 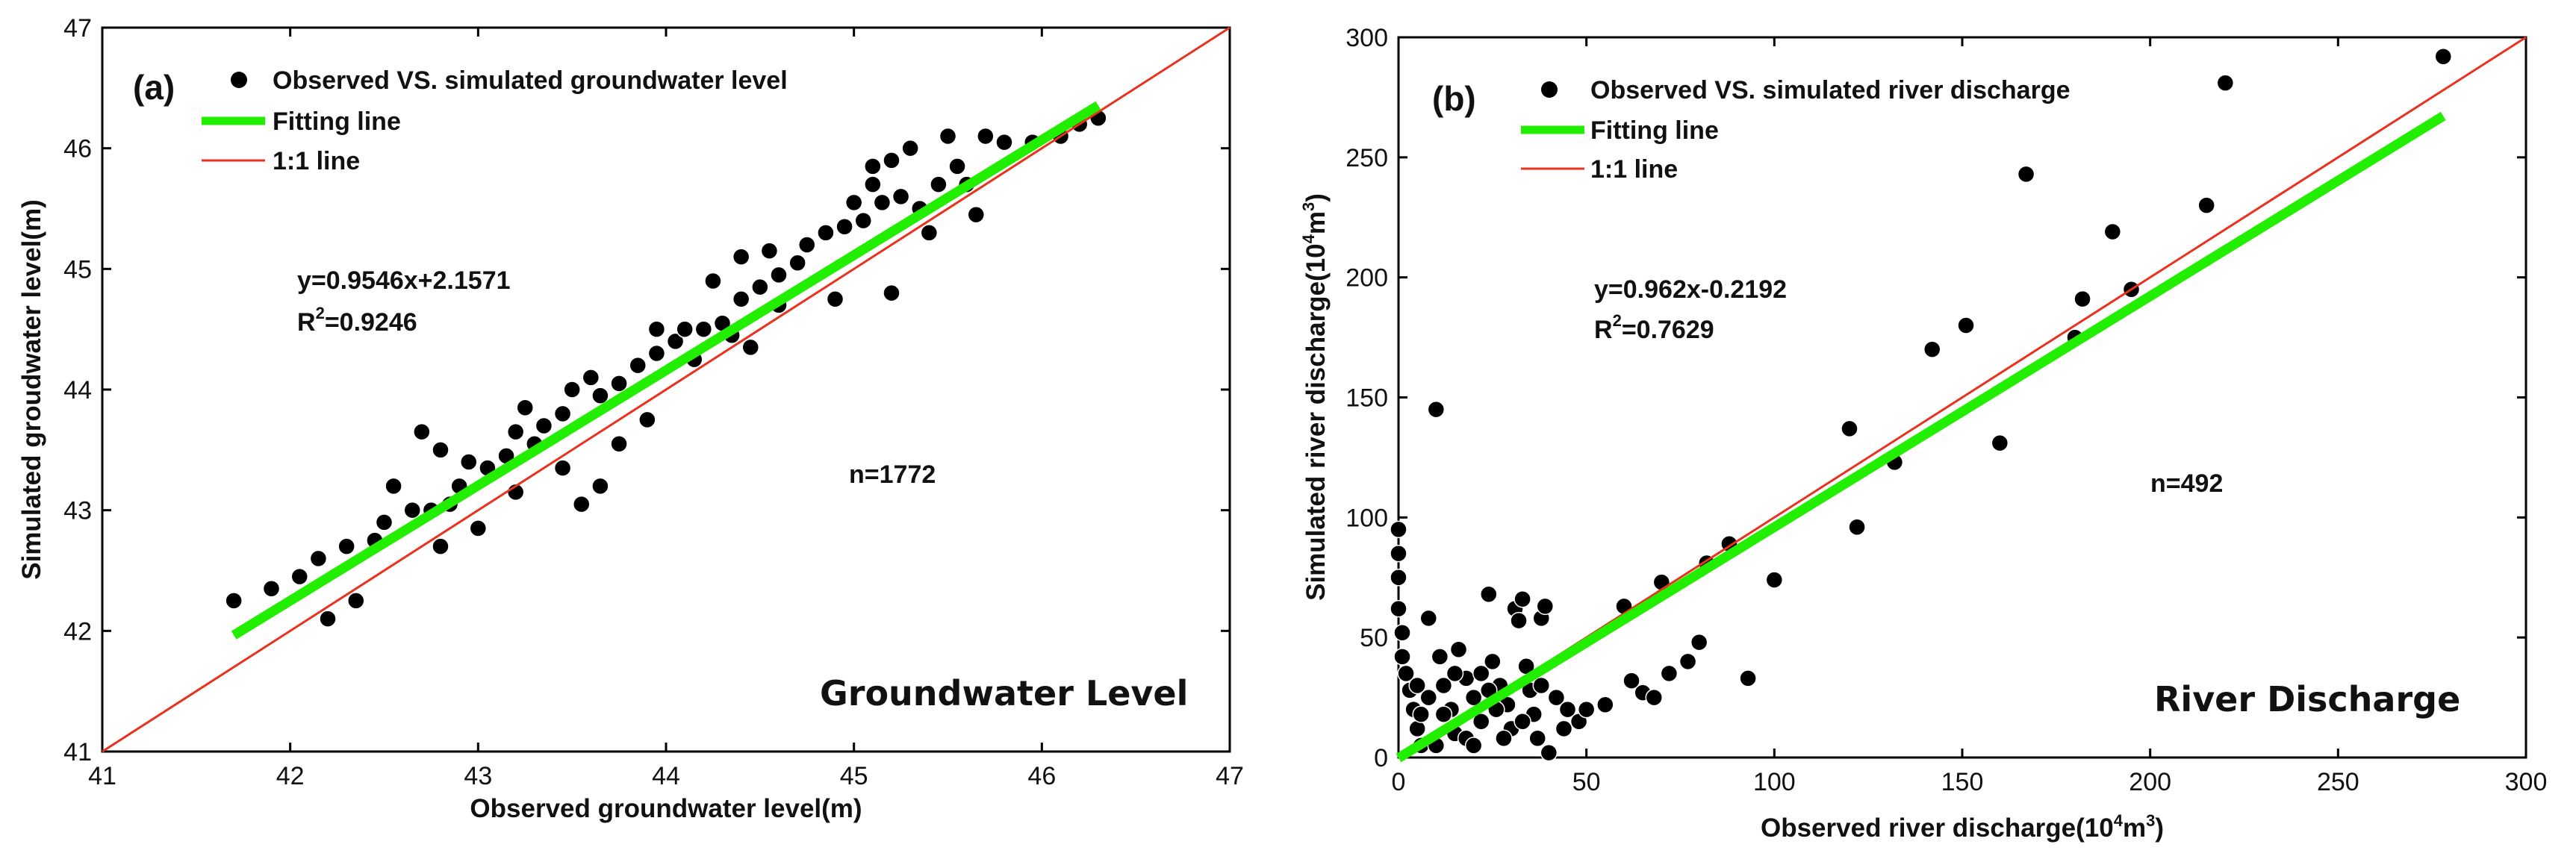 I want to click on y-tick-label: 44, so click(x=77, y=390).